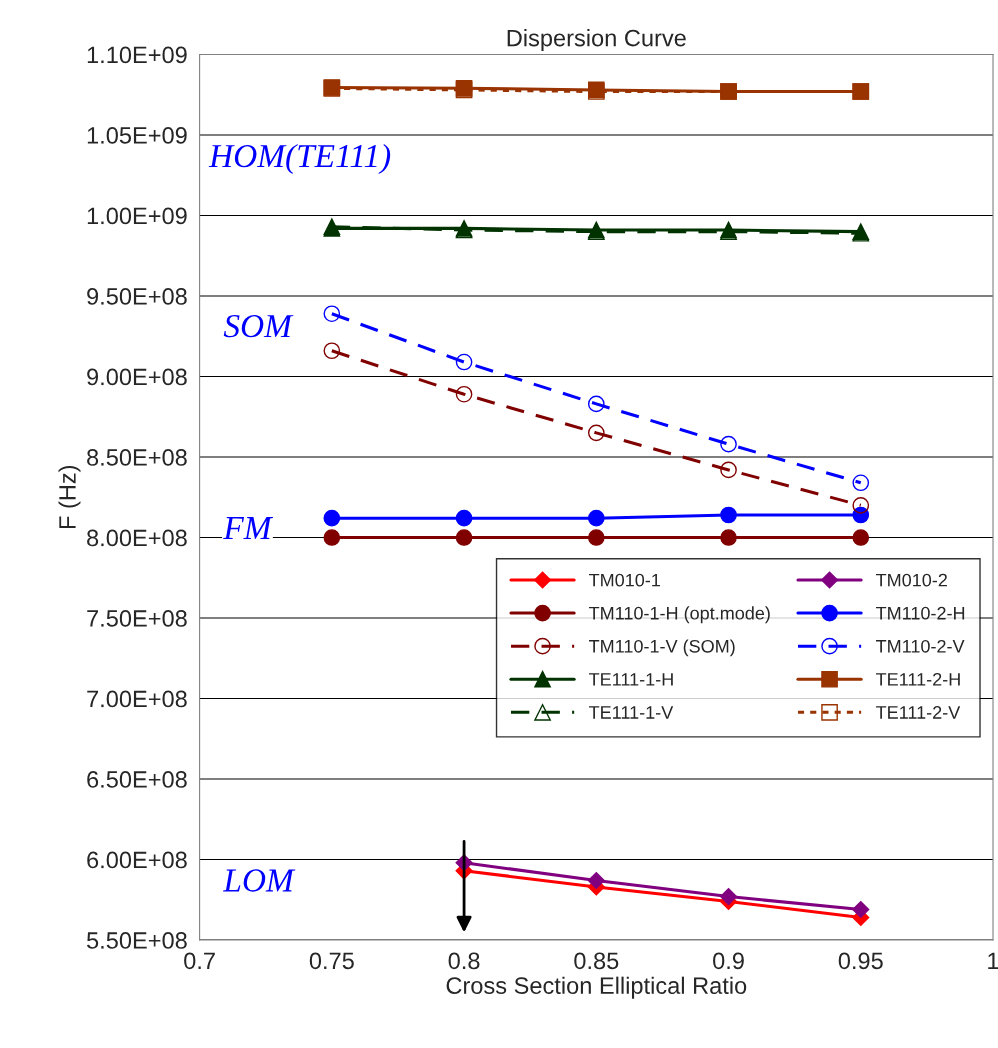  Describe the element at coordinates (299, 159) in the screenshot. I see `annotation: HOM(TE111)` at that location.